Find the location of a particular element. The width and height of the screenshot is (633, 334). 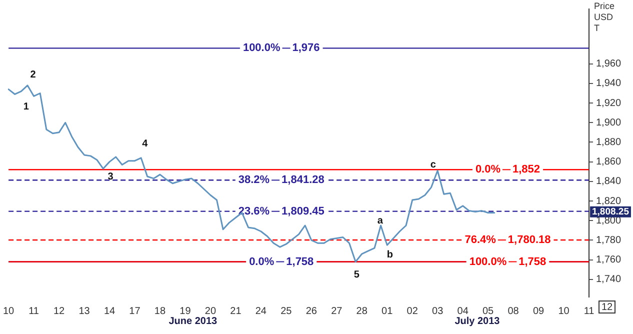

x-tick-label: 03 is located at coordinates (438, 311).